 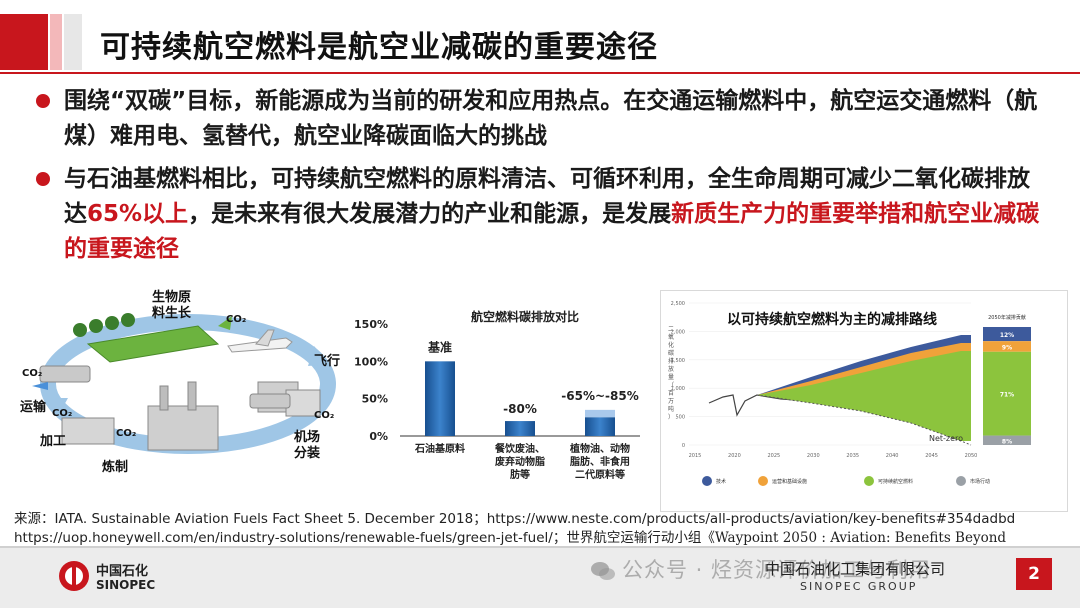 I want to click on y-tick-label: 2,000, so click(x=678, y=332).